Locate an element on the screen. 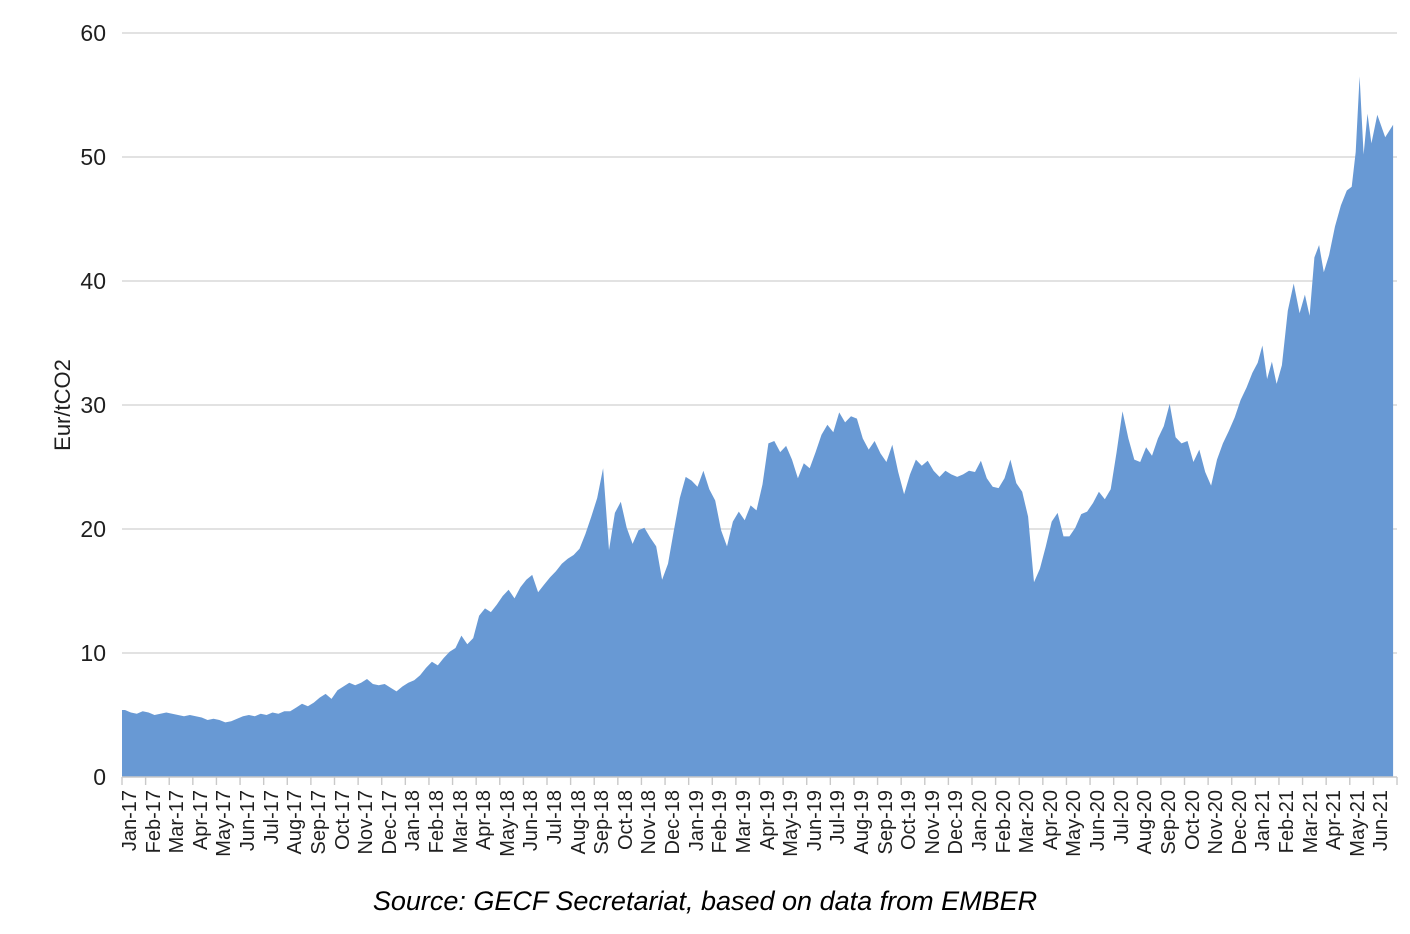 This screenshot has width=1410, height=934. x-tick-label: Sep-17 is located at coordinates (318, 822).